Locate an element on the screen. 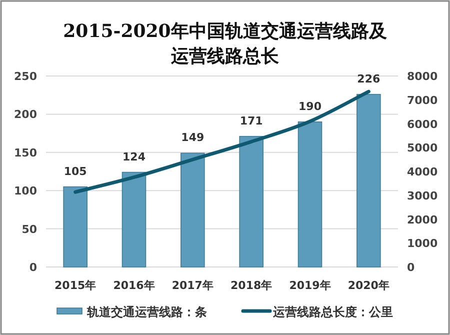  y2-tick-label: 5000 is located at coordinates (422, 148).